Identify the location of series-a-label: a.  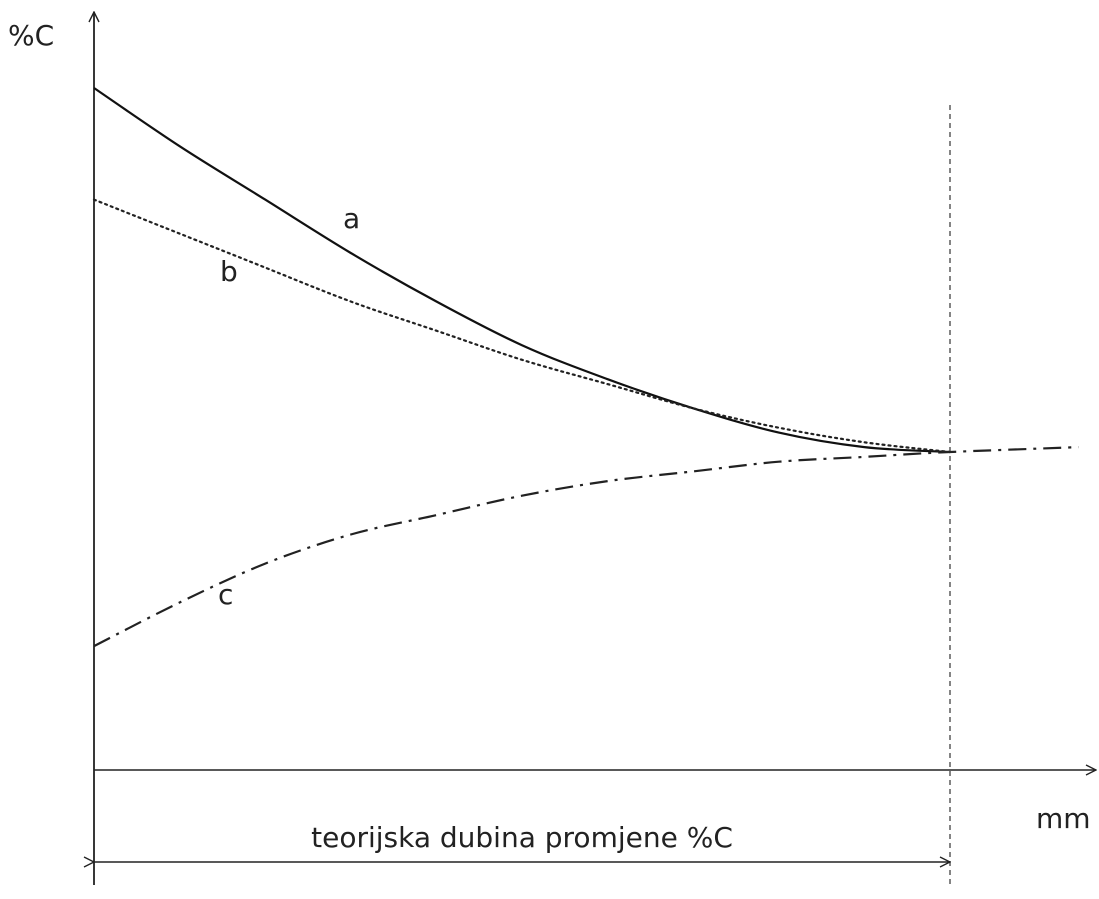
(351, 218).